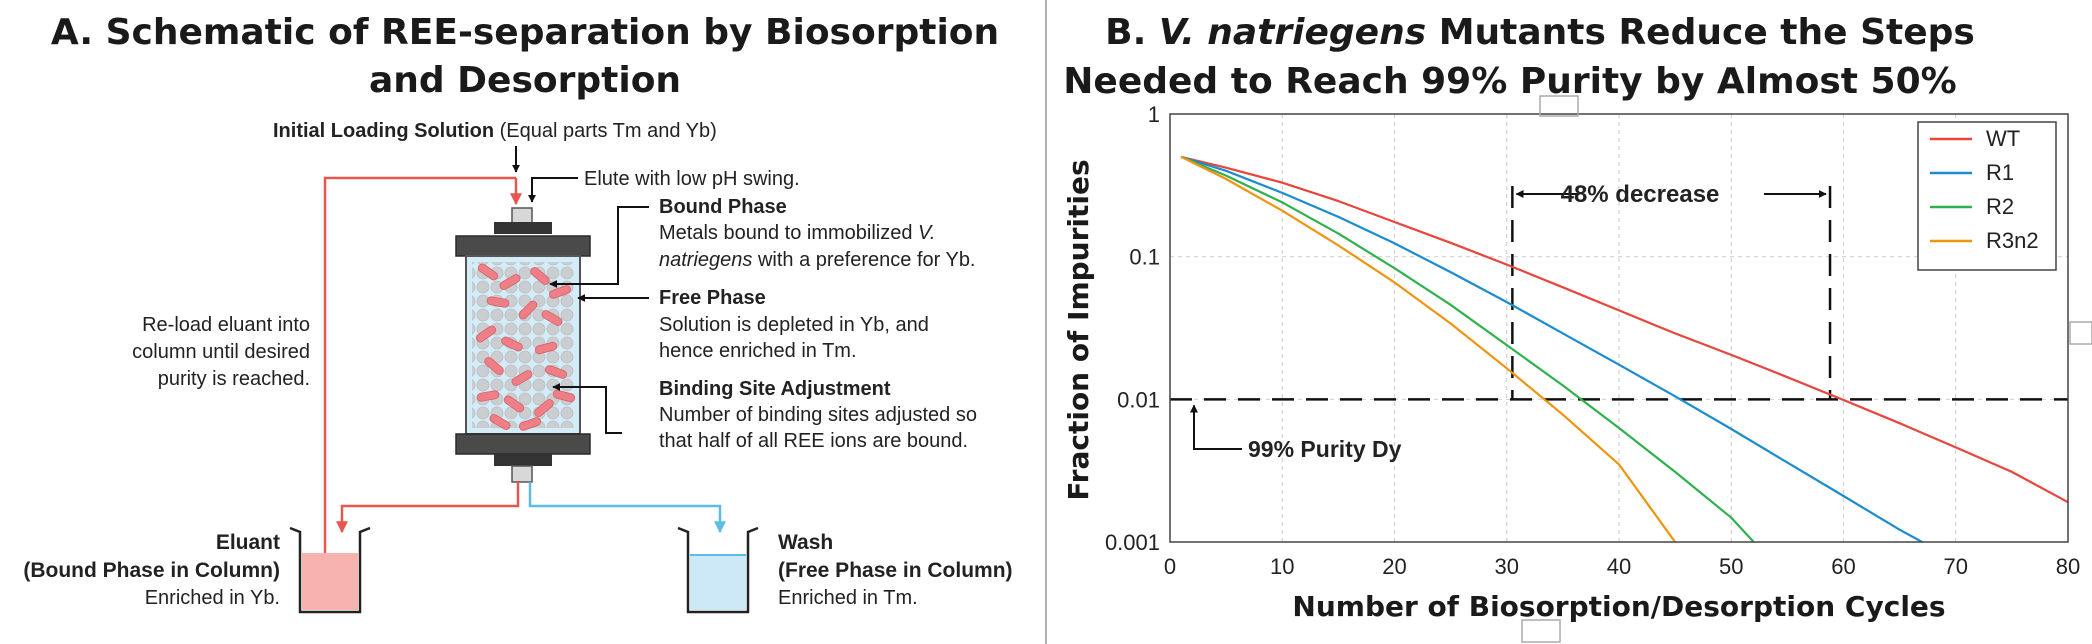 Image resolution: width=2092 pixels, height=644 pixels. What do you see at coordinates (818, 415) in the screenshot?
I see `binding-site-line1: Number of binding sites adjusted so` at bounding box center [818, 415].